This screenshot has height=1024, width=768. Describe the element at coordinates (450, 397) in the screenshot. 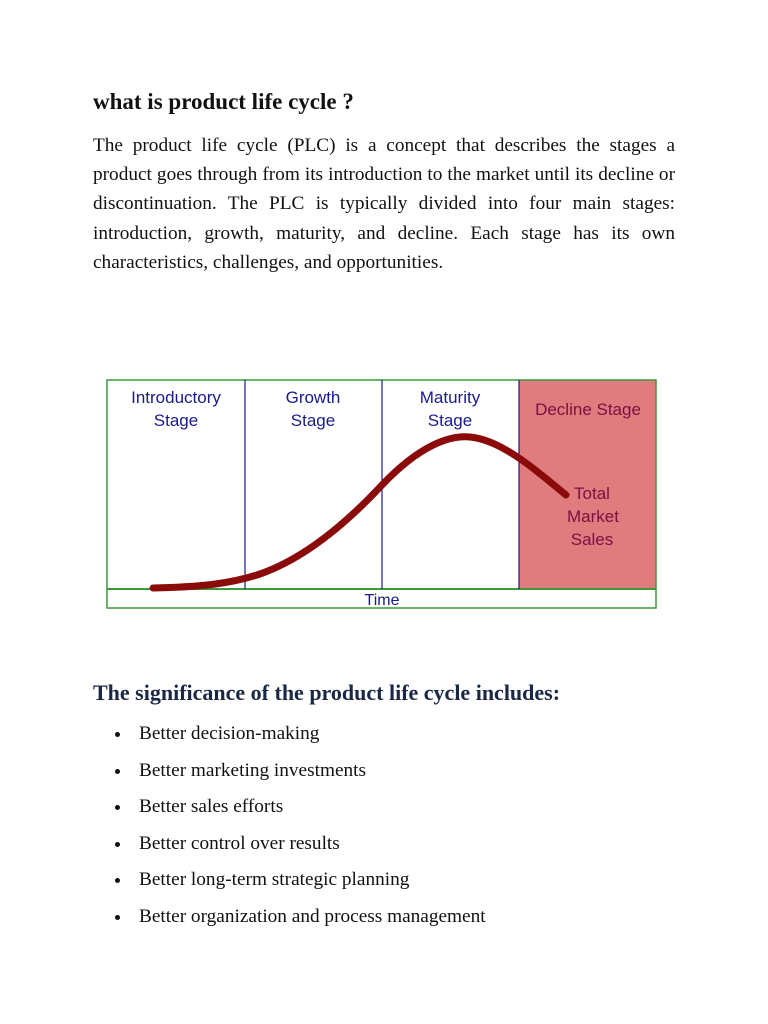

I see `stage-label-maturity: Maturity` at that location.